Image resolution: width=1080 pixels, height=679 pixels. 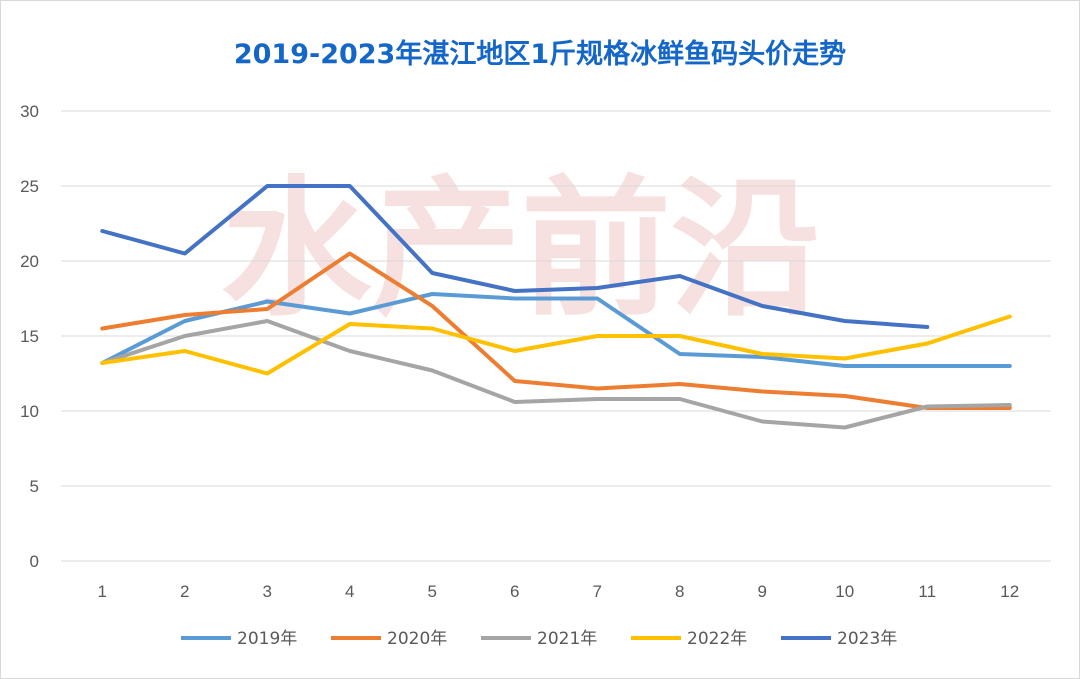 What do you see at coordinates (29, 111) in the screenshot?
I see `y-tick-label: 30` at bounding box center [29, 111].